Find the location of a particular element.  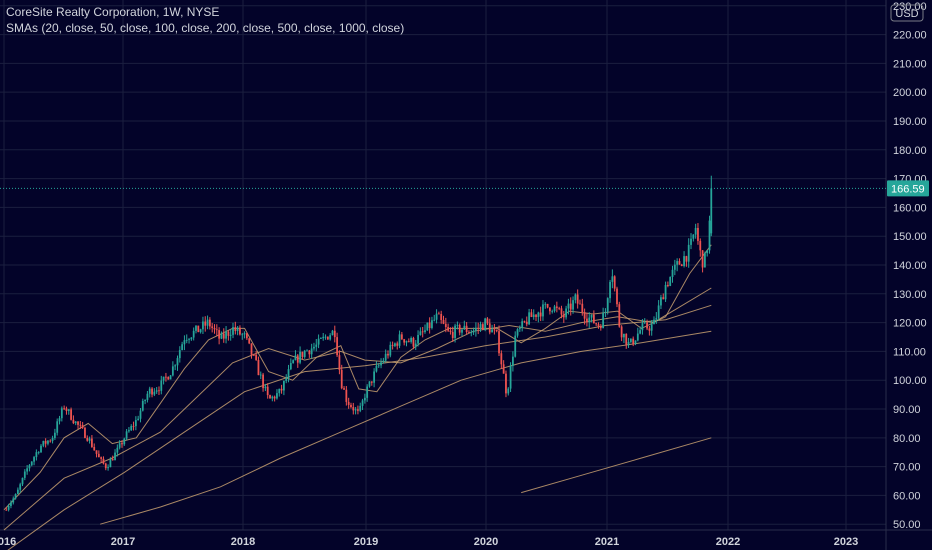

last-price-badge is located at coordinates (908, 188).